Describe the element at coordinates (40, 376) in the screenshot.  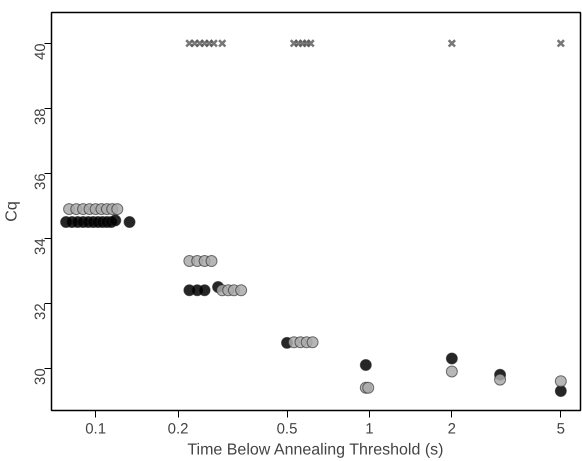
I see `y-tick-label: 30` at that location.